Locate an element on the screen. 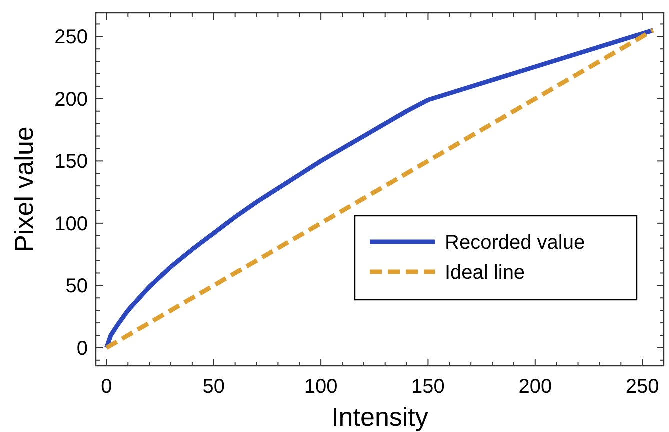  x-tick-label: 50 is located at coordinates (214, 387).